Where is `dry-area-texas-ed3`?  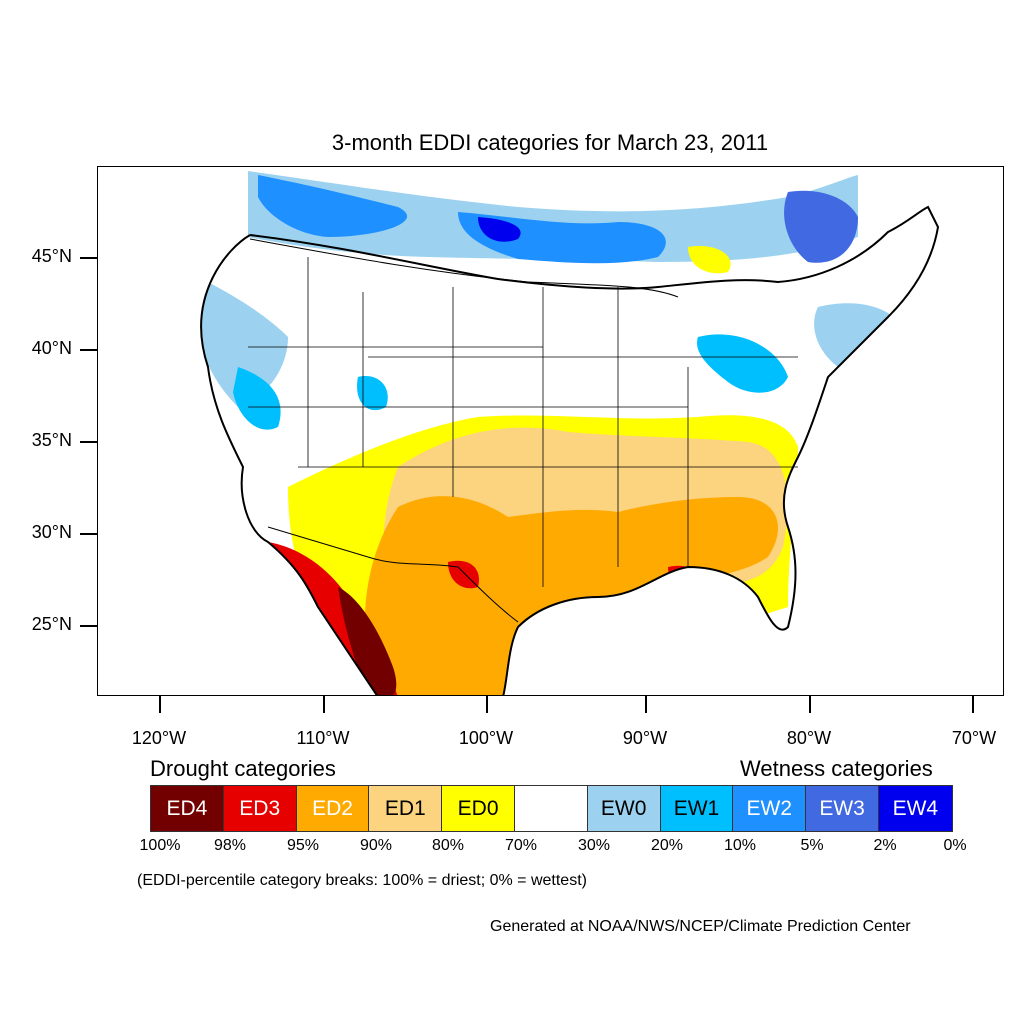
dry-area-texas-ed3 is located at coordinates (463, 574).